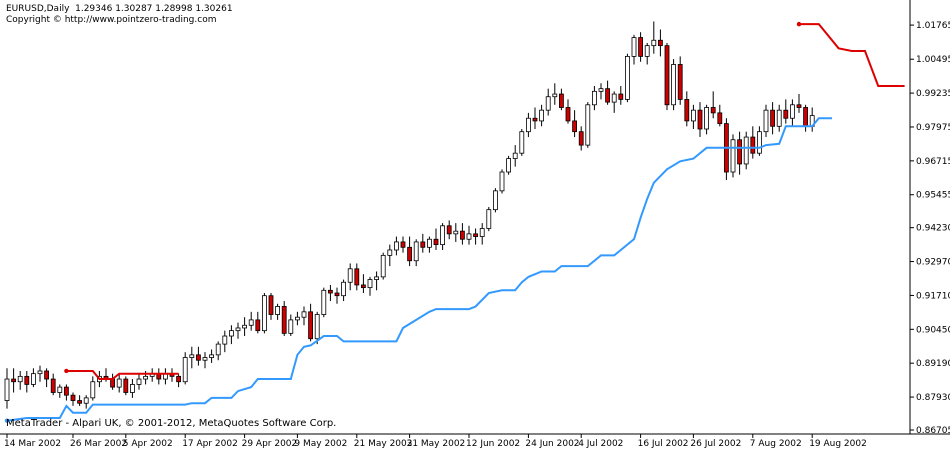 This screenshot has width=950, height=450. Describe the element at coordinates (933, 229) in the screenshot. I see `price-tick-label: 0.94230` at that location.